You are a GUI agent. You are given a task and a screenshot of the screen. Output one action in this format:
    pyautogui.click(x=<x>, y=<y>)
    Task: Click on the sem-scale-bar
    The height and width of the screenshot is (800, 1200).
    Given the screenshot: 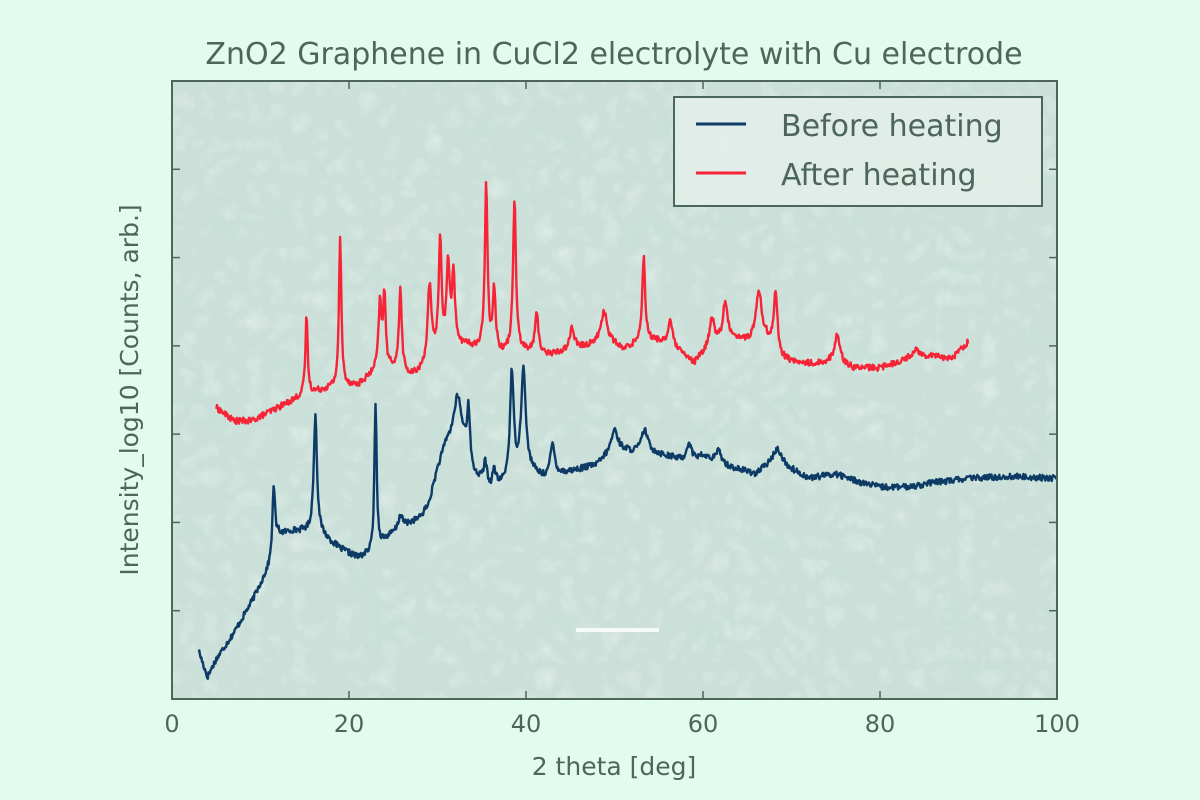 What is the action you would take?
    pyautogui.click(x=617, y=630)
    